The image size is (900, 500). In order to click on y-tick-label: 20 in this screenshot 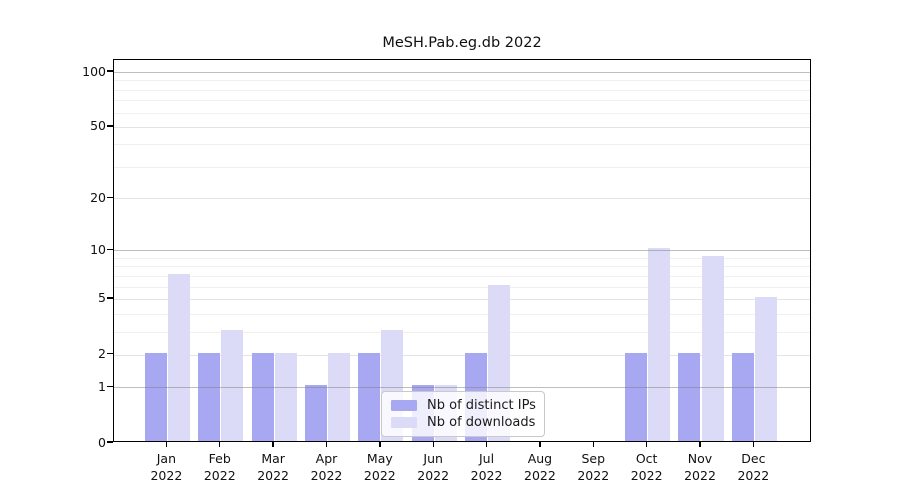, I will do `click(98, 197)`.